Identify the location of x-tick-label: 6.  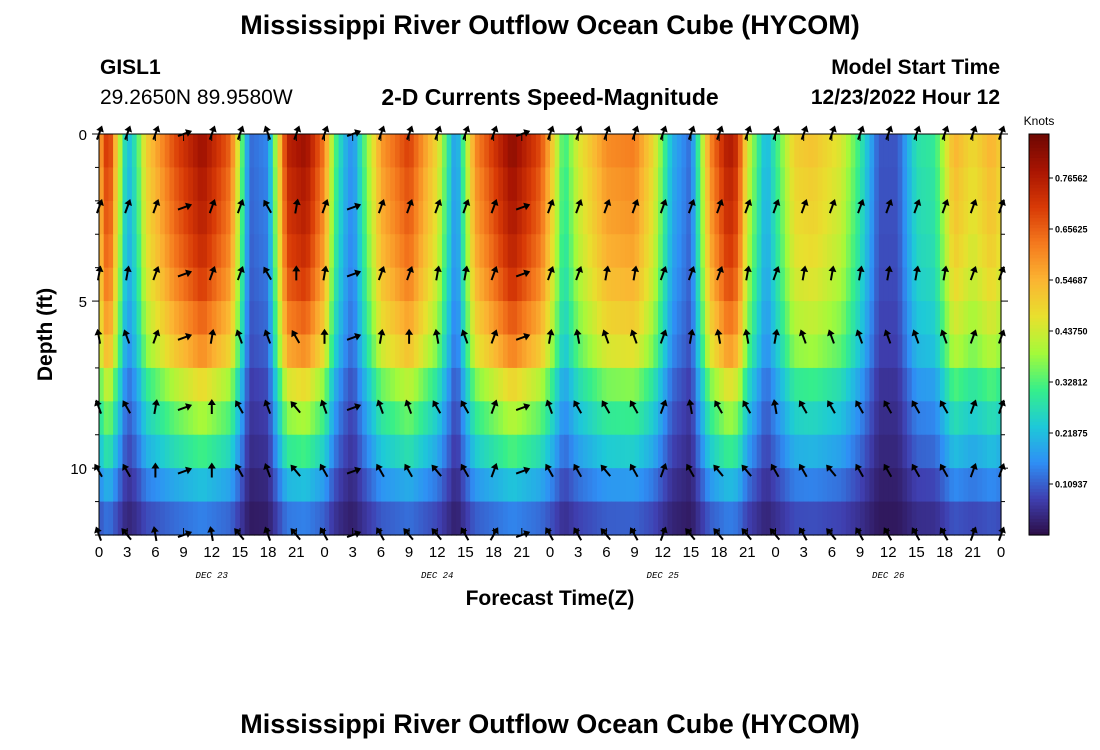
(606, 552).